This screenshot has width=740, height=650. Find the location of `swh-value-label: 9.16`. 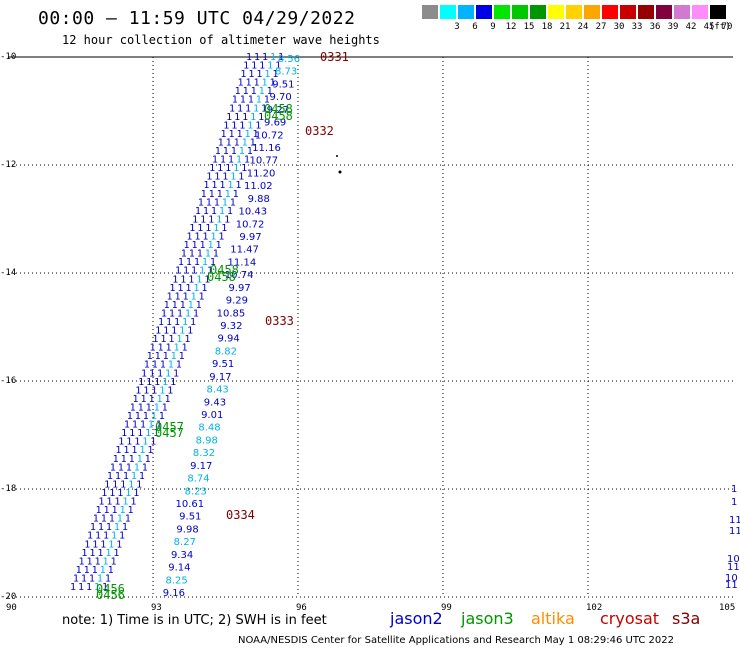

swh-value-label: 9.16 is located at coordinates (174, 593).